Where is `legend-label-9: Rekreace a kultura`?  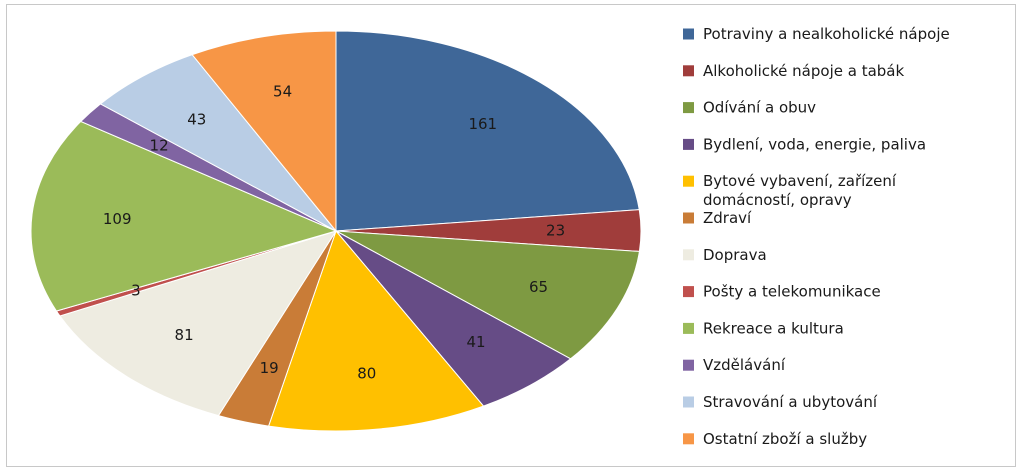 legend-label-9: Rekreace a kultura is located at coordinates (773, 328).